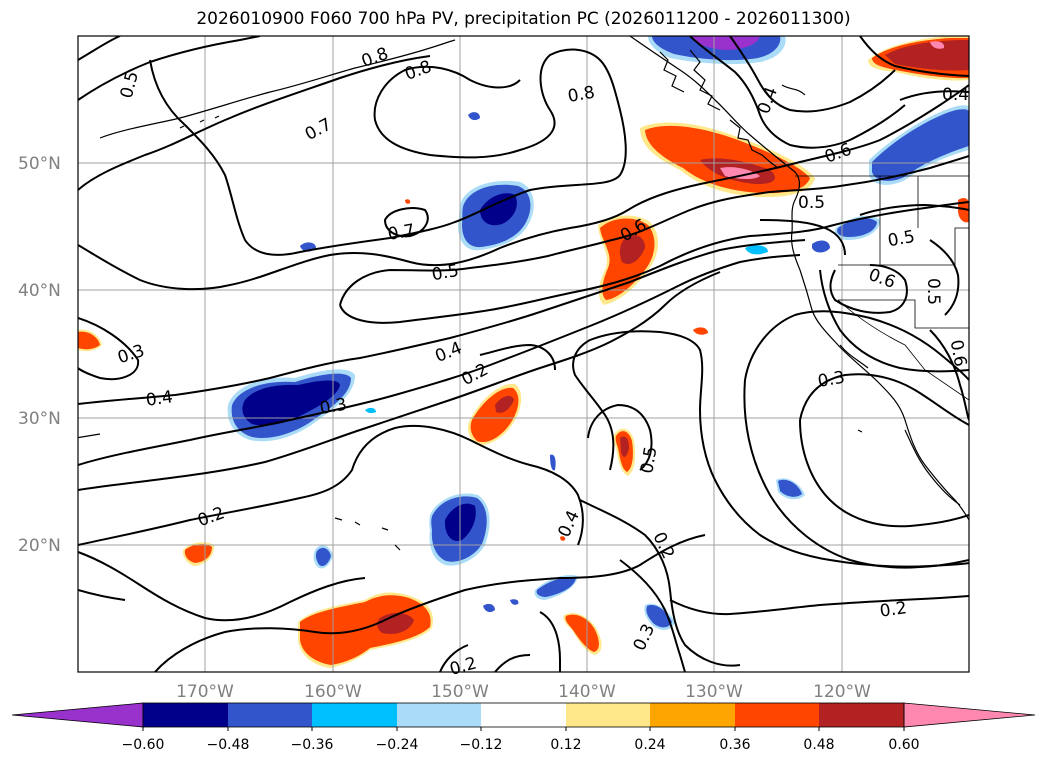 The image size is (1047, 765). I want to click on political-borders, so click(882, 288).